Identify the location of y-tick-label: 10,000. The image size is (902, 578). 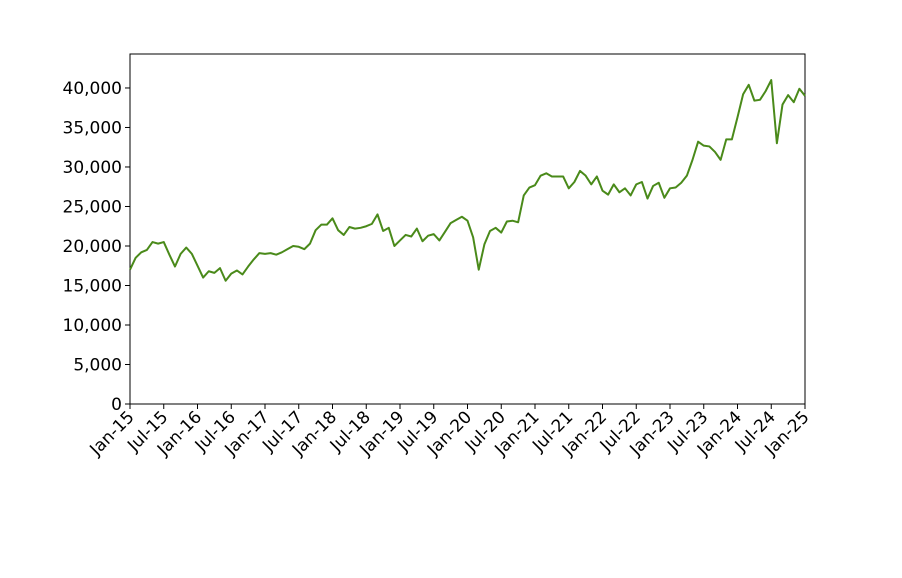
(92, 326).